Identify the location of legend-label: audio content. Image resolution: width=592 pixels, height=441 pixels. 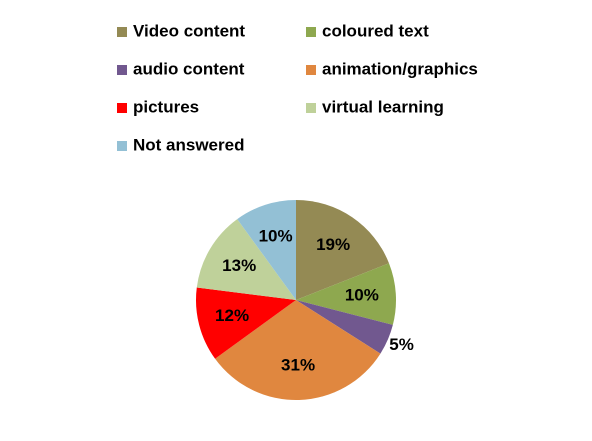
(189, 68).